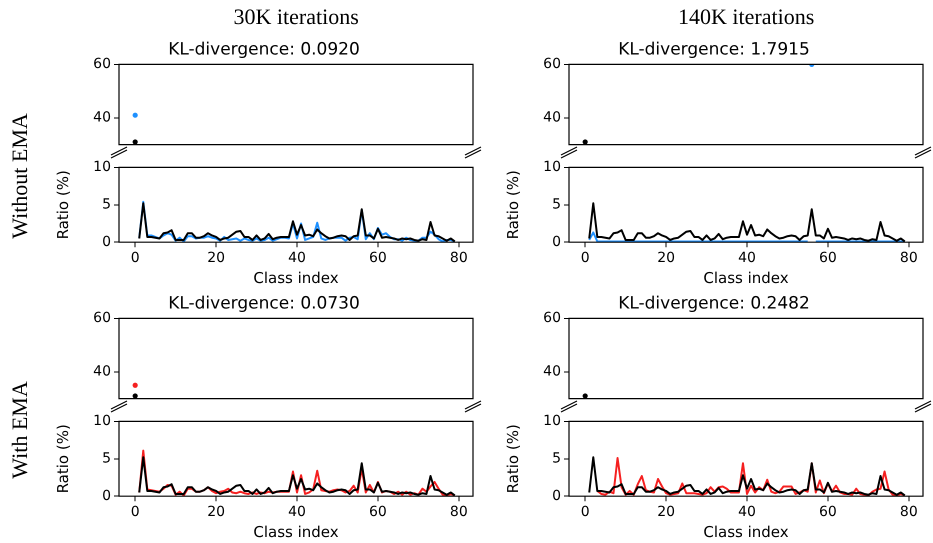 Image resolution: width=933 pixels, height=543 pixels. I want to click on text: With EMA, so click(19, 430).